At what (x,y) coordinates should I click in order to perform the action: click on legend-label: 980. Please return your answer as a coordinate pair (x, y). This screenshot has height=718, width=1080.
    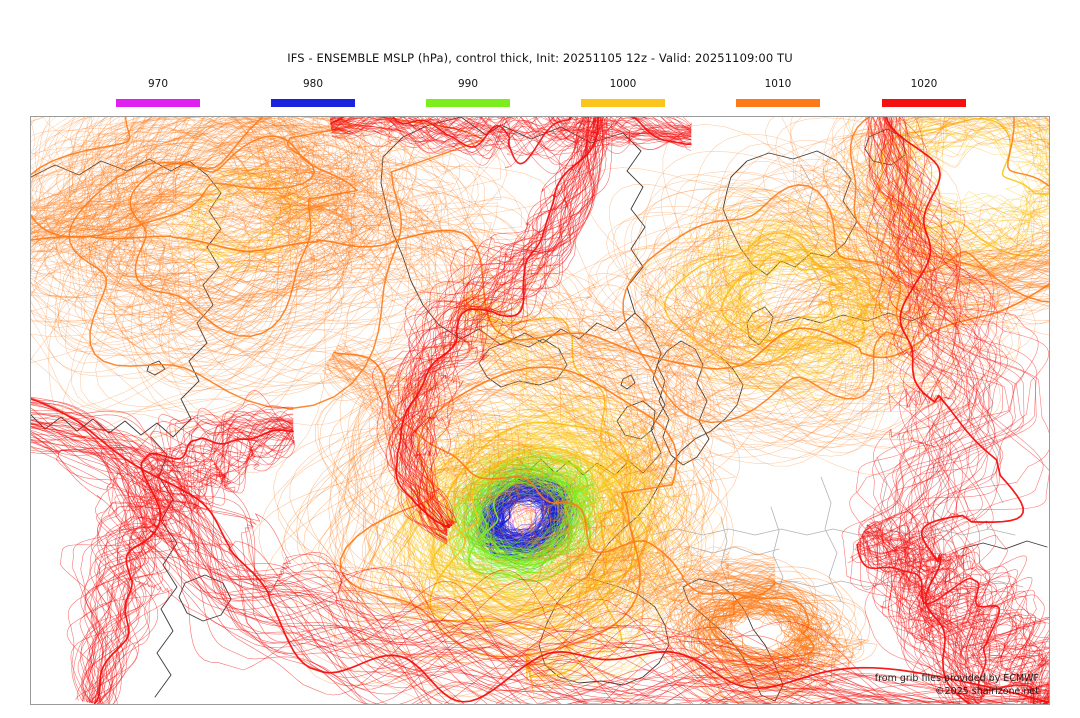
    Looking at the image, I should click on (313, 84).